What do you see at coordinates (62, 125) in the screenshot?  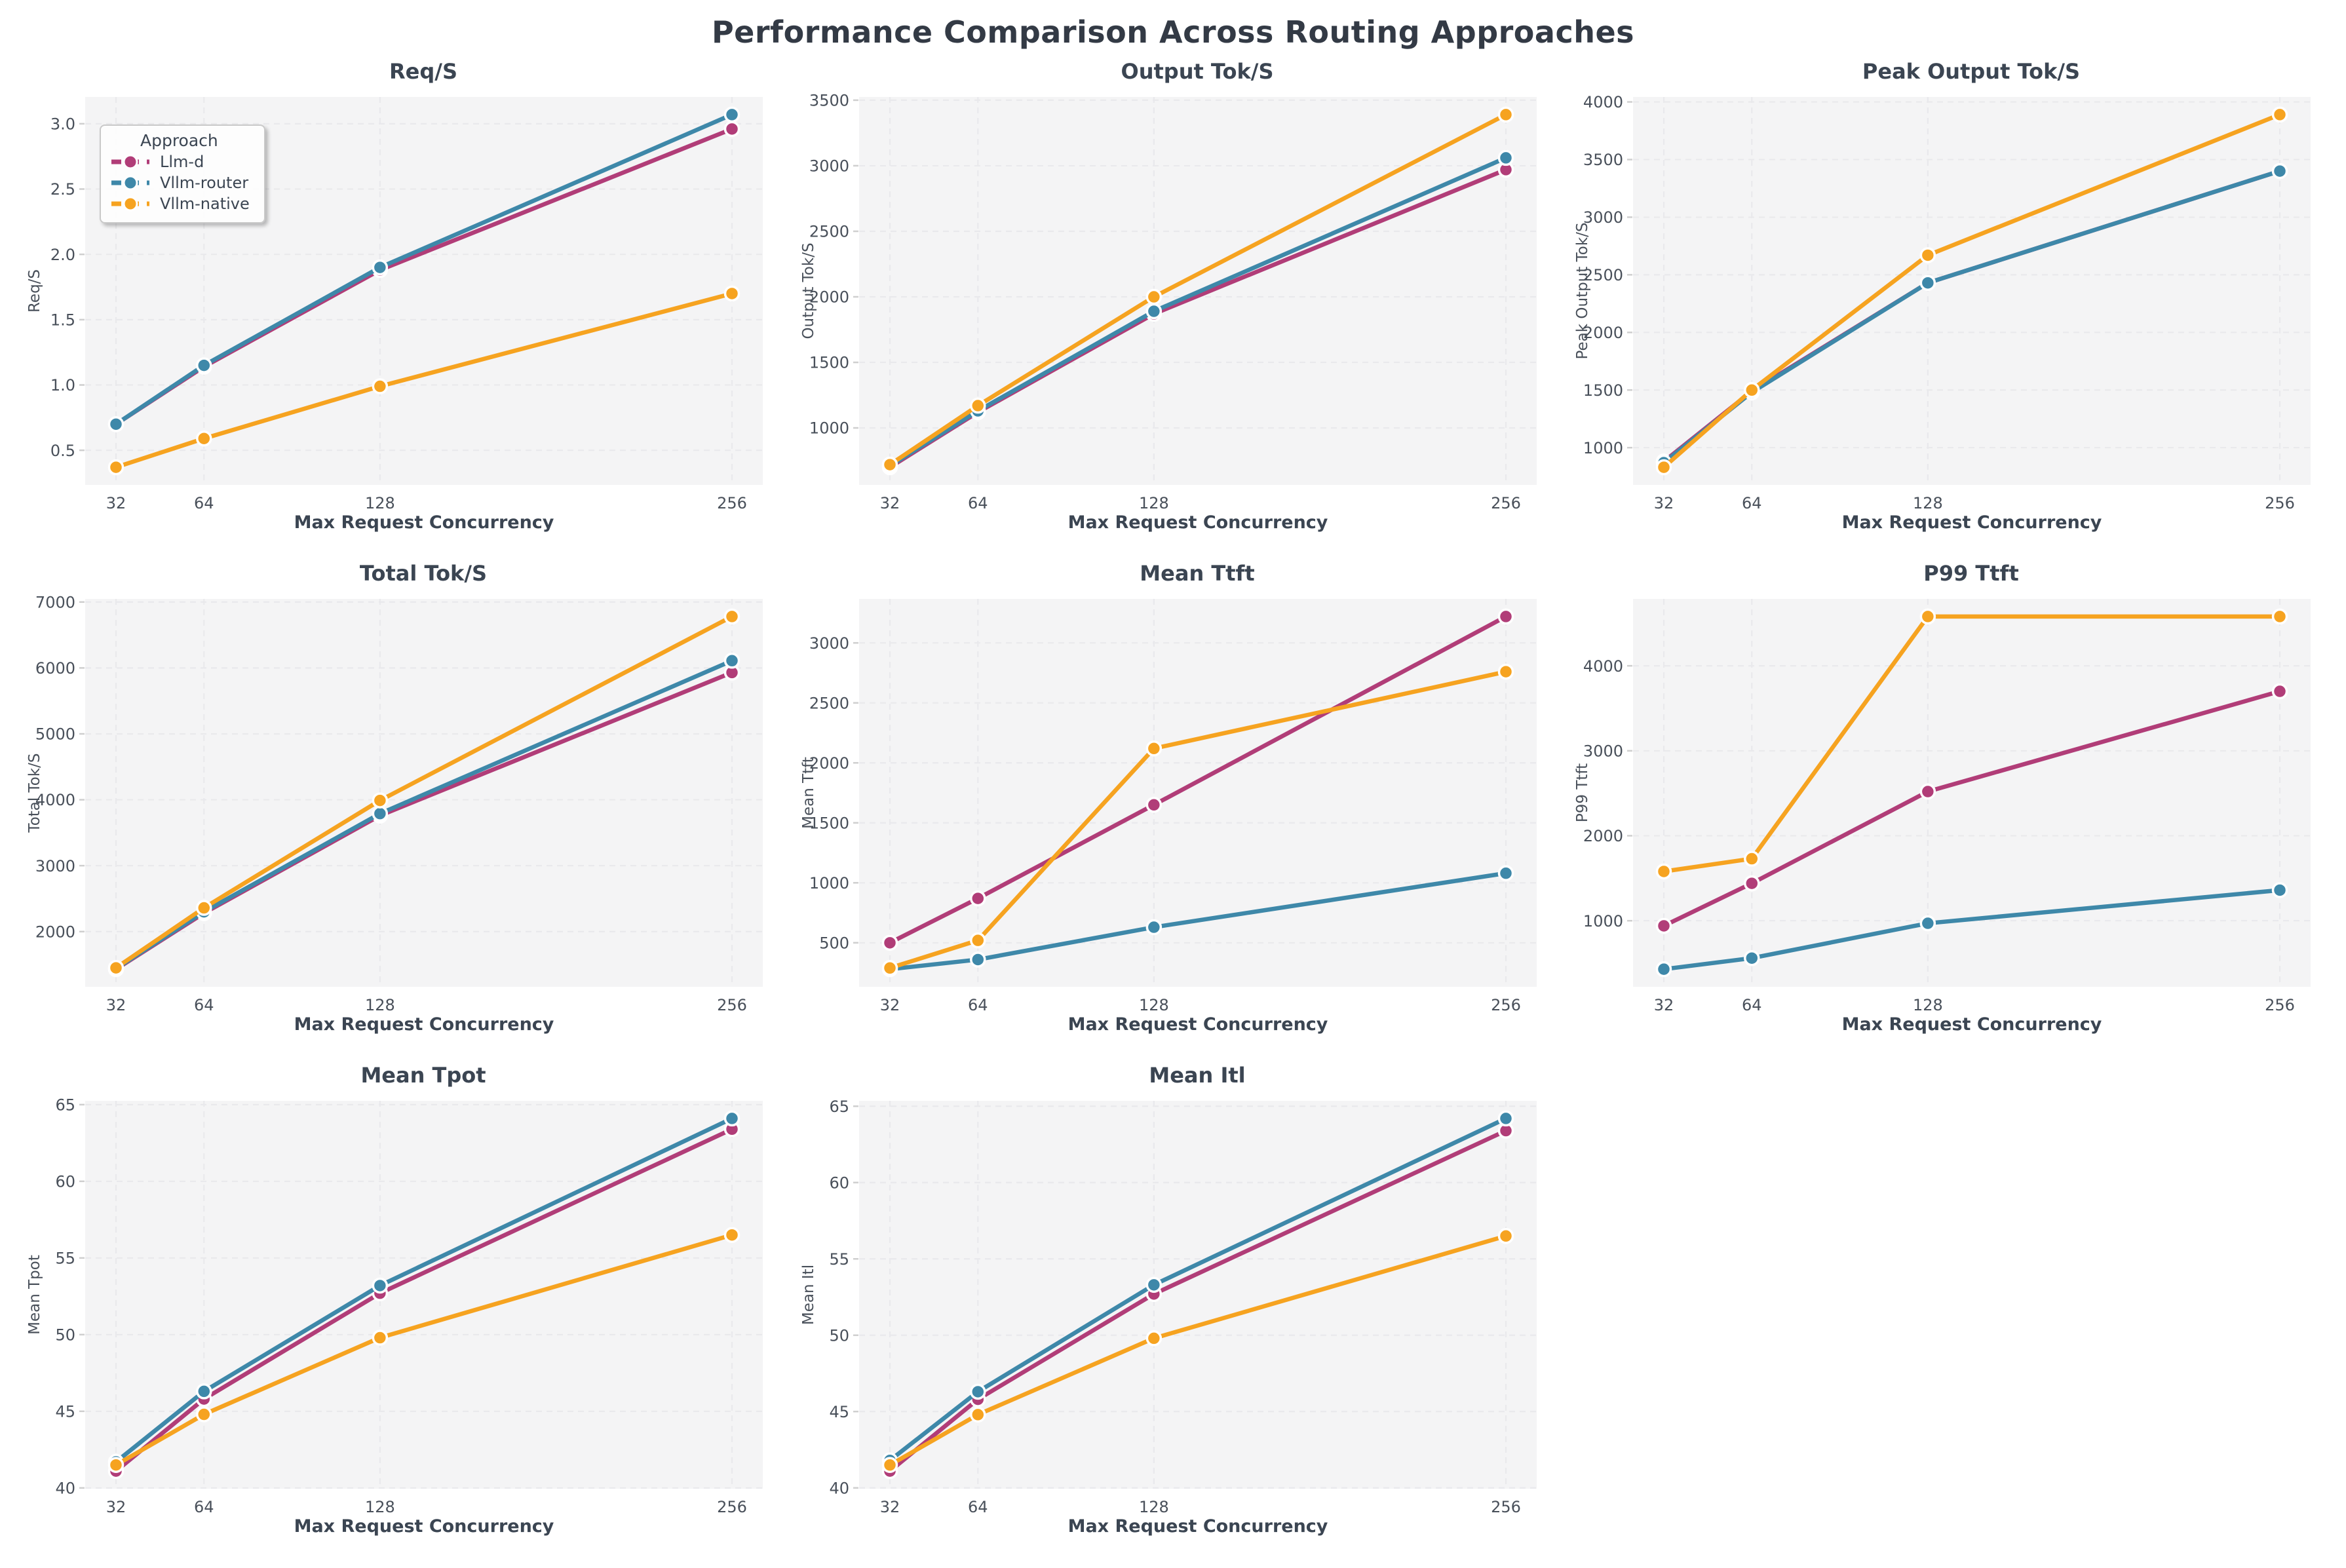 I see `y-tick-label: 3.0` at bounding box center [62, 125].